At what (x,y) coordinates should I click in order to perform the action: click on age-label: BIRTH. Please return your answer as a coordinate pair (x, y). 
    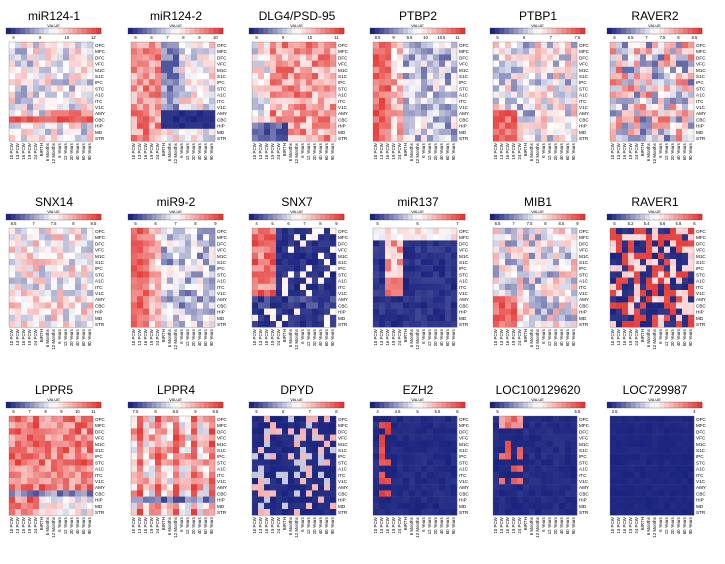
    Looking at the image, I should click on (525, 149).